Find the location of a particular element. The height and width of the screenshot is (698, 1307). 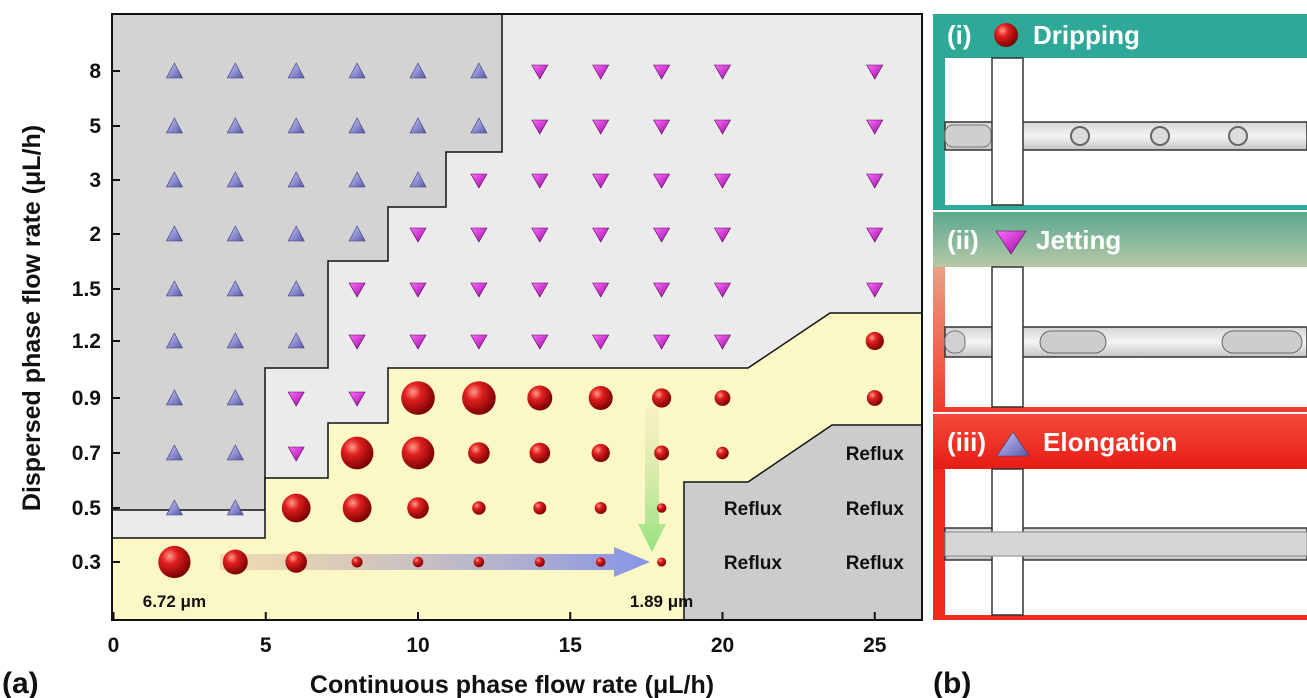

x-tick-label: 5 is located at coordinates (266, 645).